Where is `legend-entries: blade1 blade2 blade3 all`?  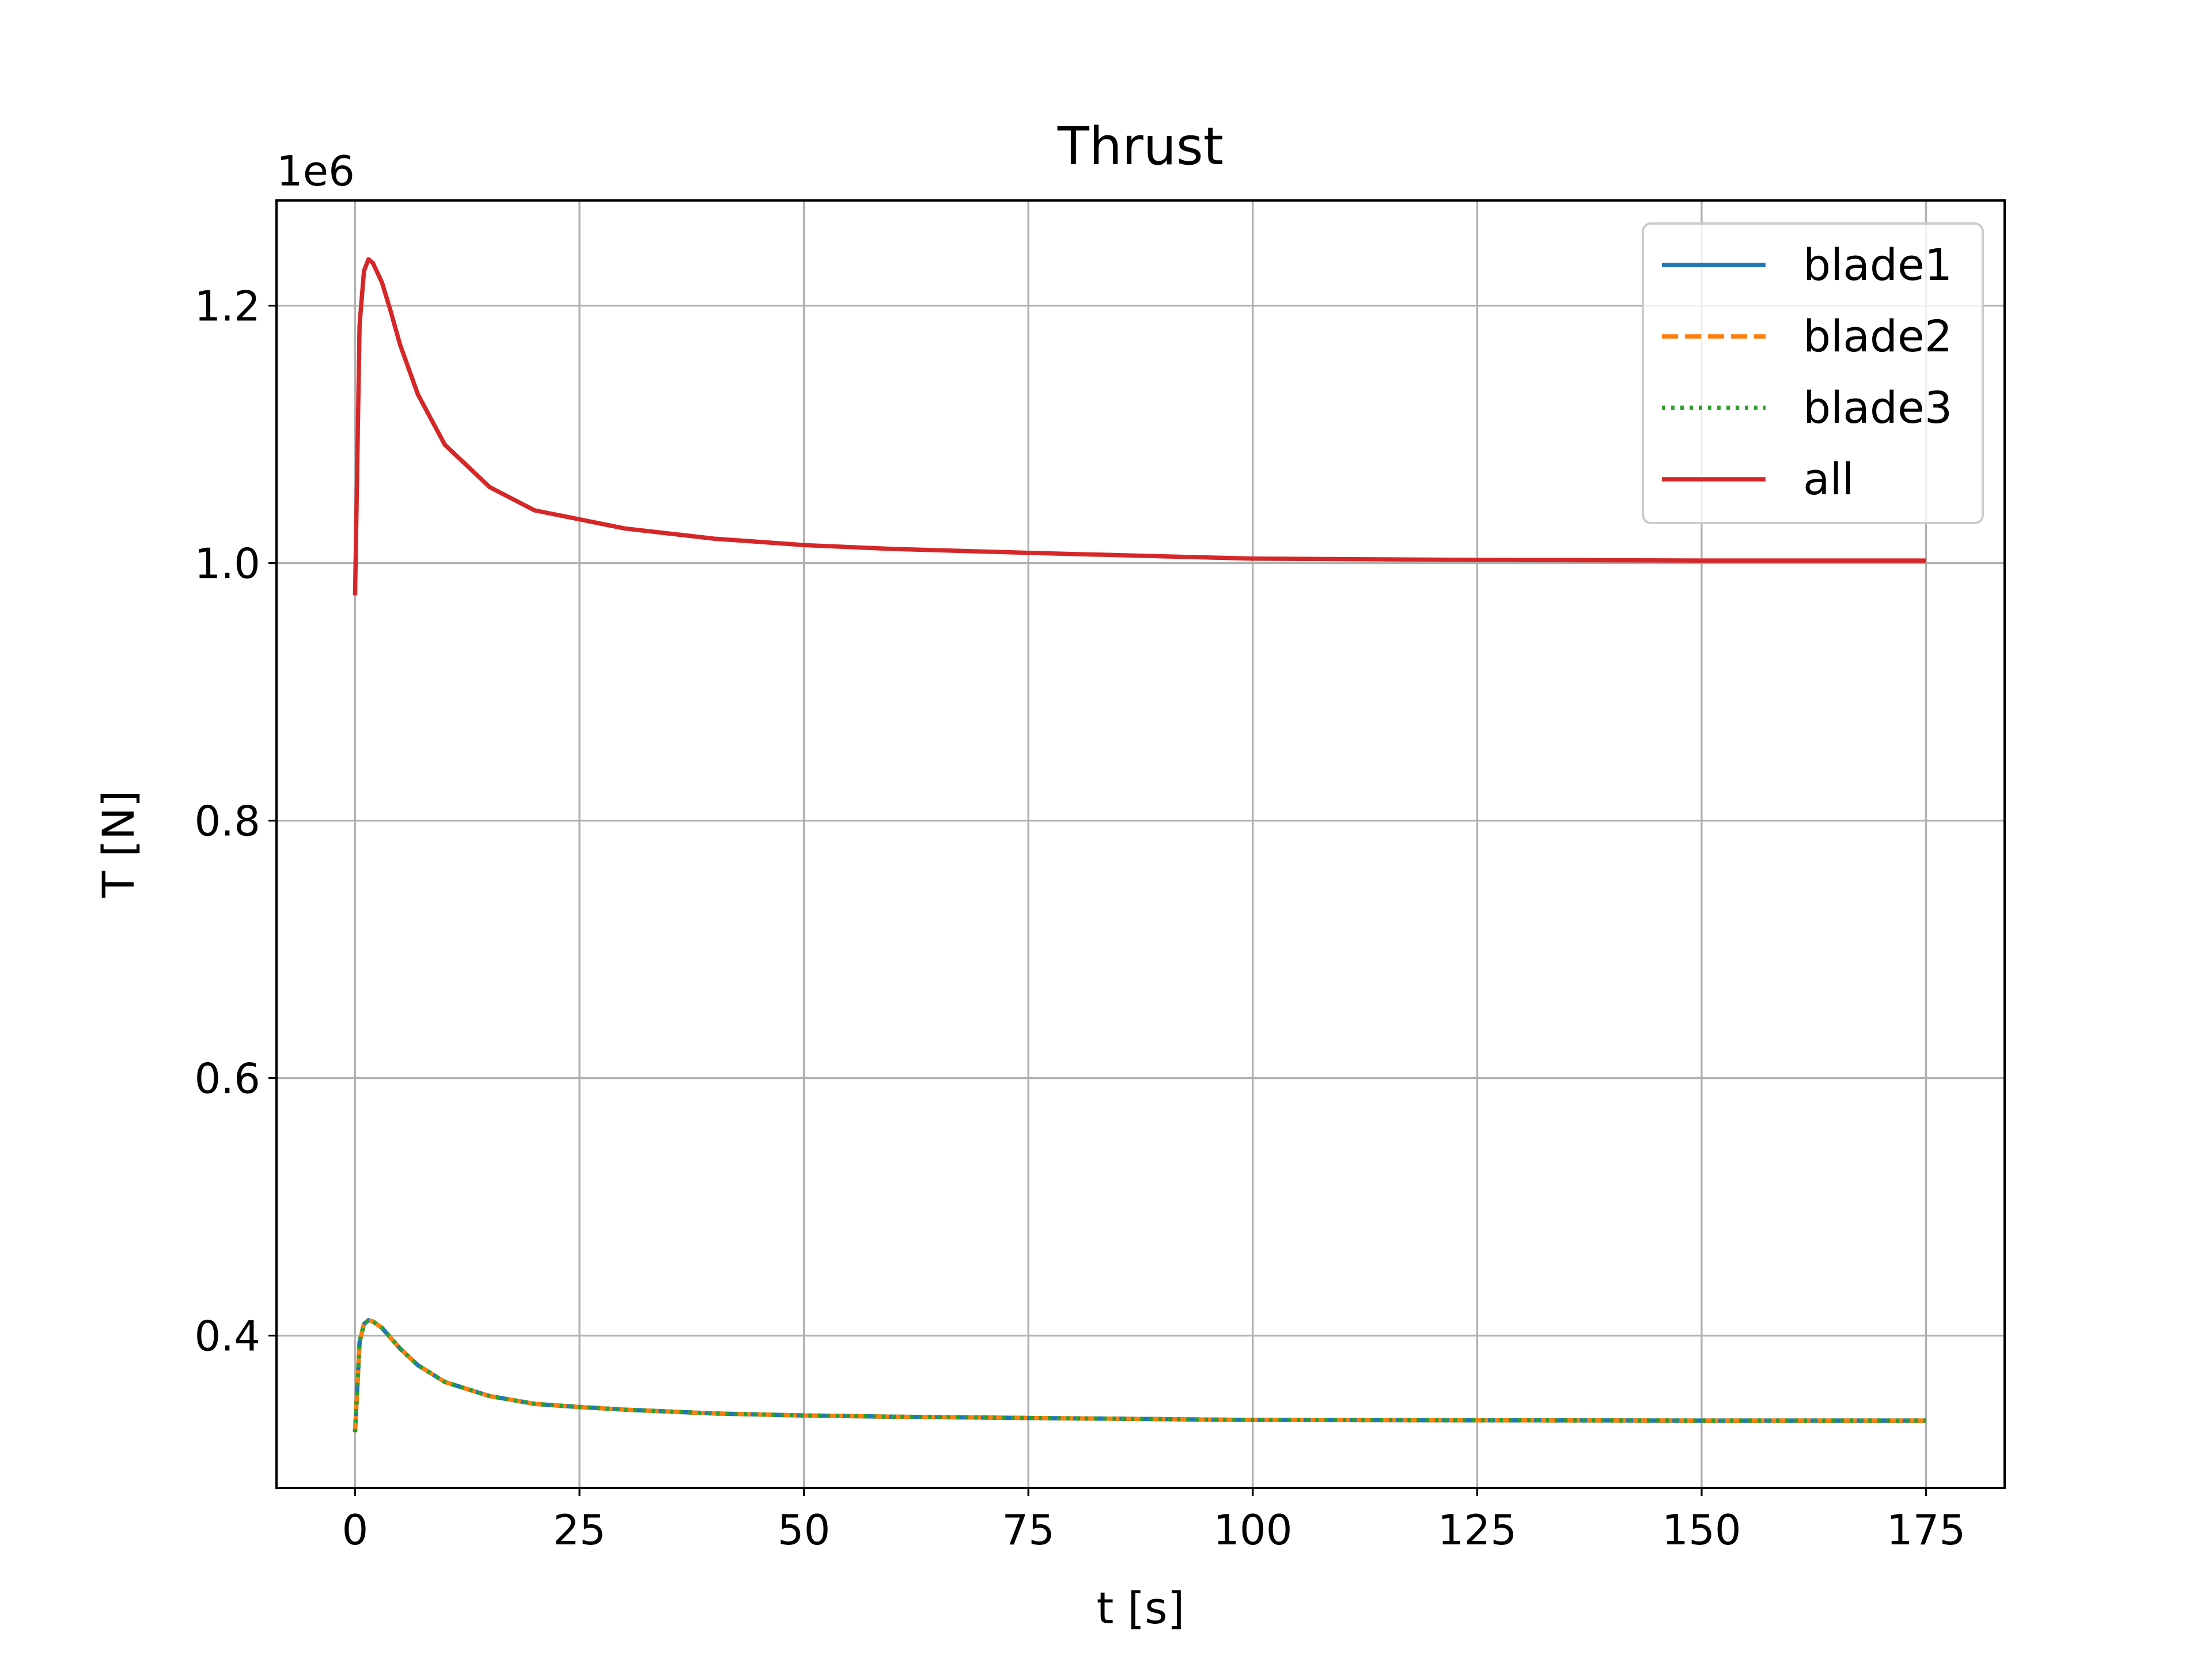
legend-entries: blade1 blade2 blade3 all is located at coordinates (1807, 372).